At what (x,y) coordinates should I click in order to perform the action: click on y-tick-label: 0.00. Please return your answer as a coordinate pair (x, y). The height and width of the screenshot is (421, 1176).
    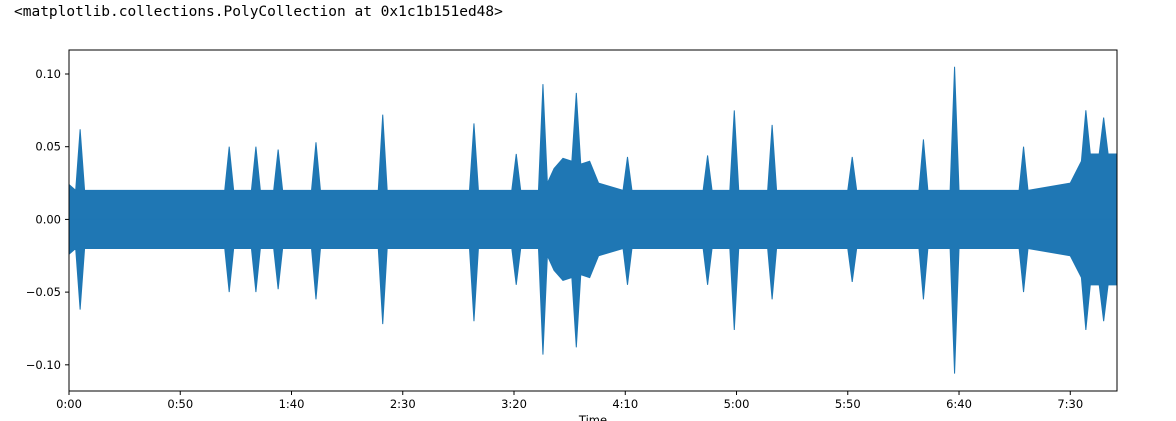
    Looking at the image, I should click on (48, 219).